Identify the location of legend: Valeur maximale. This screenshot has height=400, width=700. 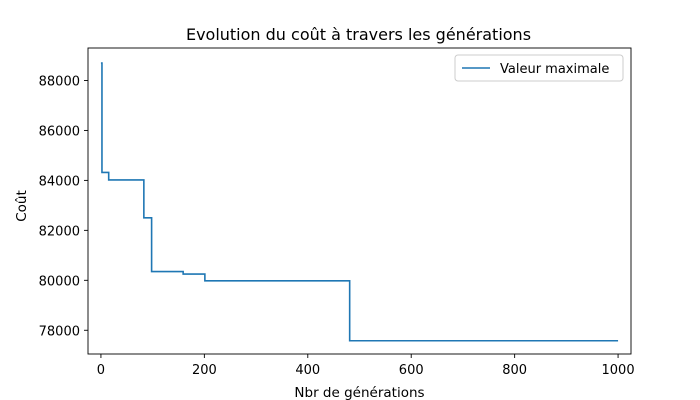
(539, 68).